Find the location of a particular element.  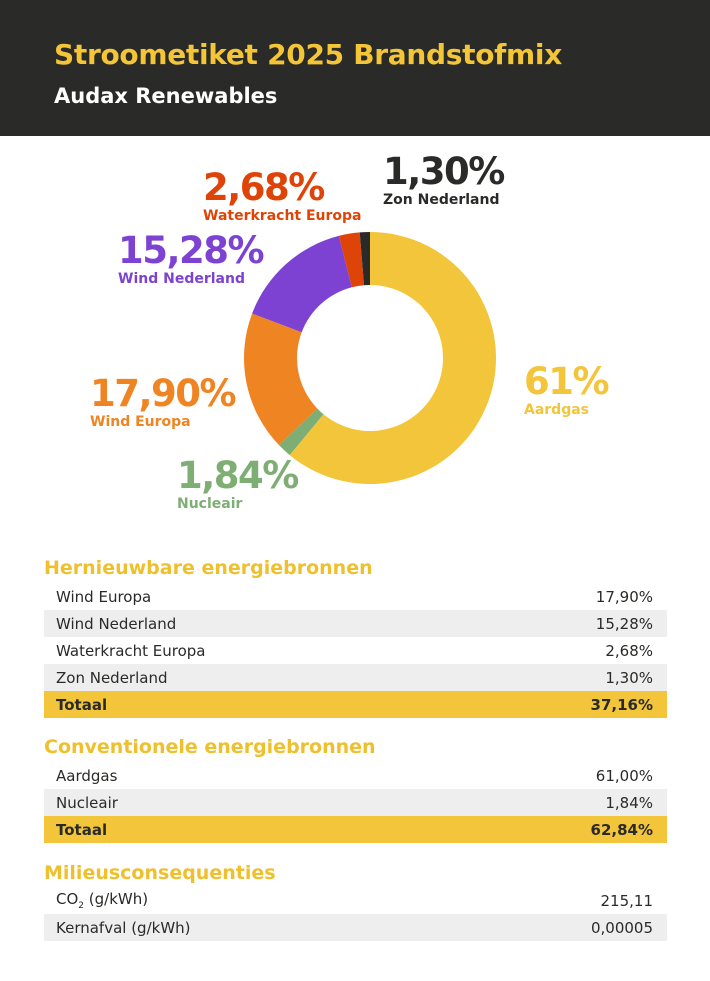

table-row: Wind Europa 17,90% is located at coordinates (355, 596).